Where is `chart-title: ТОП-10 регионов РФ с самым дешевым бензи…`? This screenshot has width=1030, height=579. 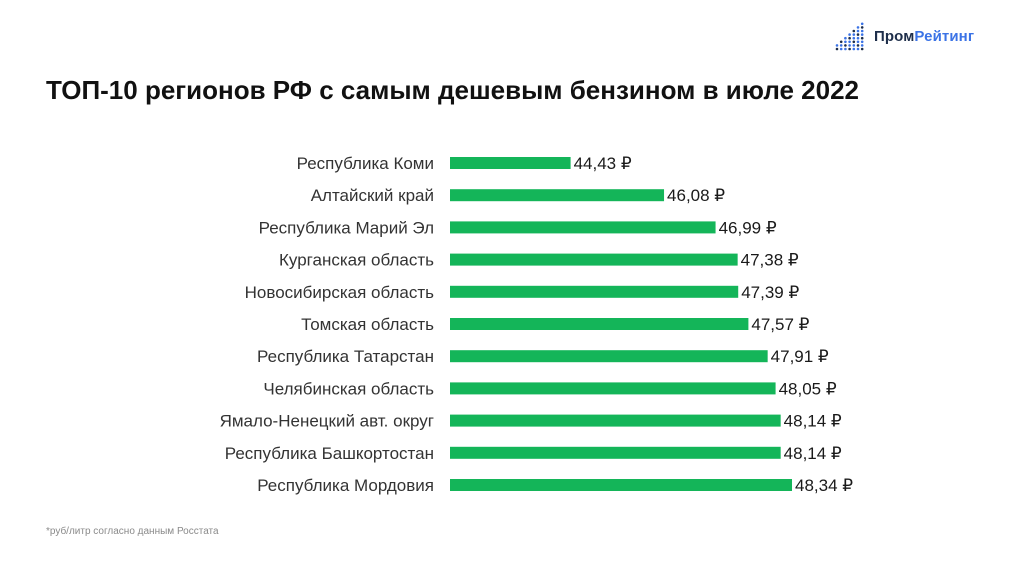
chart-title: ТОП-10 регионов РФ с самым дешевым бензи… is located at coordinates (453, 90).